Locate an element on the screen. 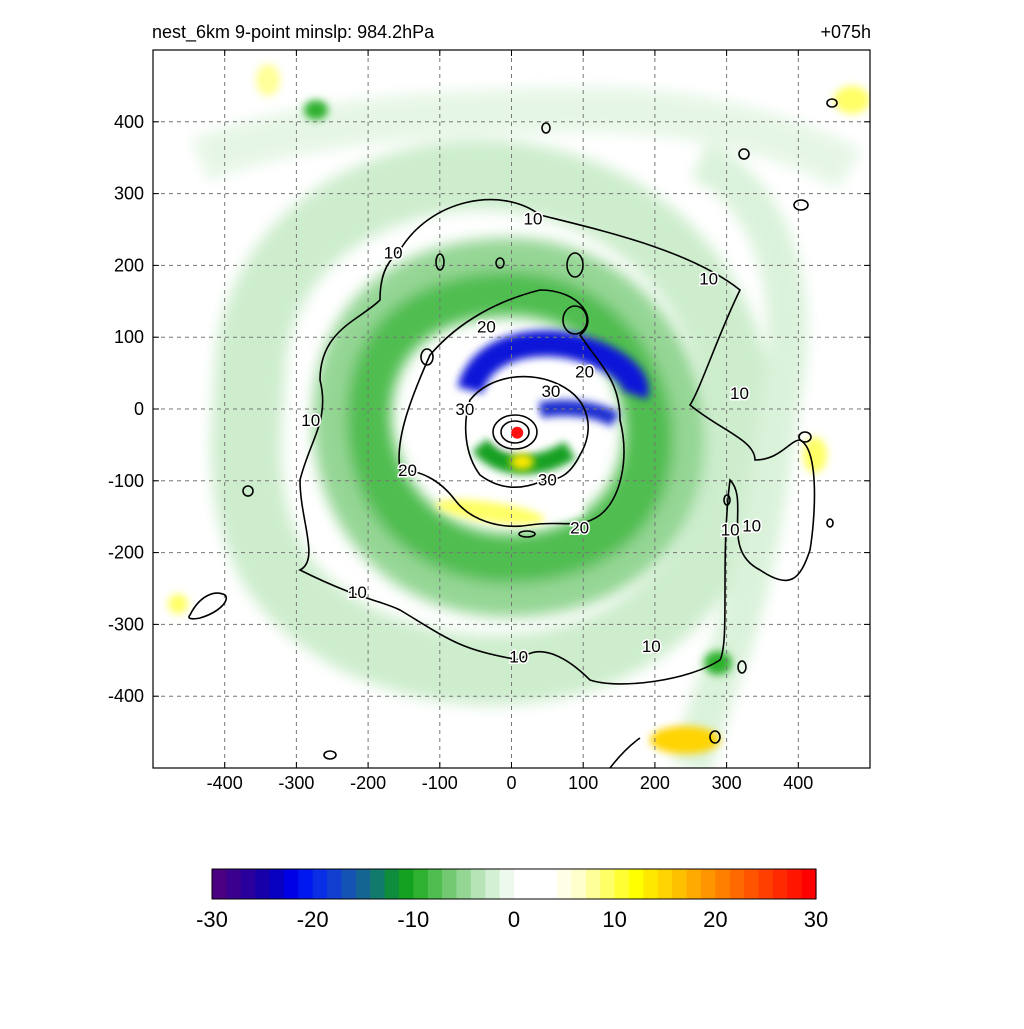  colorbar-tick-label: 10 is located at coordinates (614, 919).